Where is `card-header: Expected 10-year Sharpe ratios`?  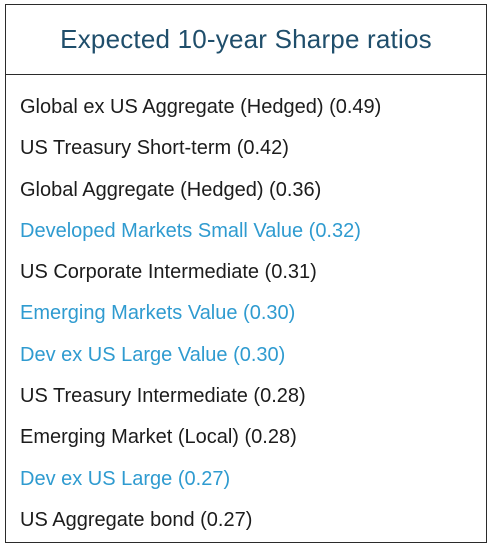 card-header: Expected 10-year Sharpe ratios is located at coordinates (246, 40).